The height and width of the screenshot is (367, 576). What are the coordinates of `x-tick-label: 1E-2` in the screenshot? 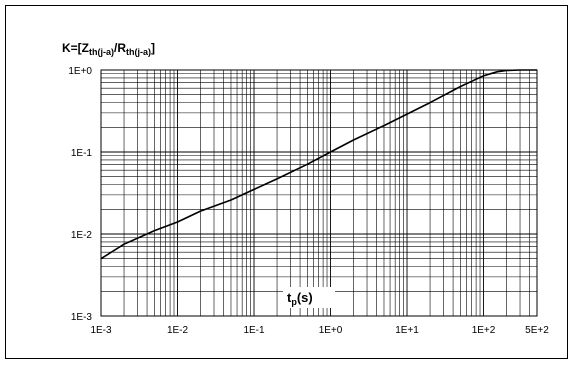 It's located at (178, 330).